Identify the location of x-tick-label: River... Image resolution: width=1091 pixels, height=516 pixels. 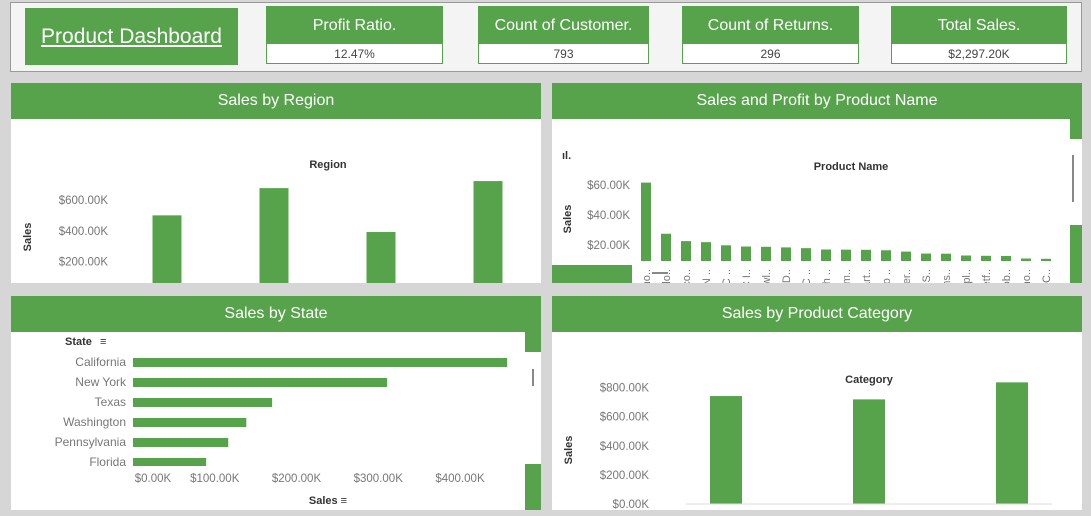
(907, 276).